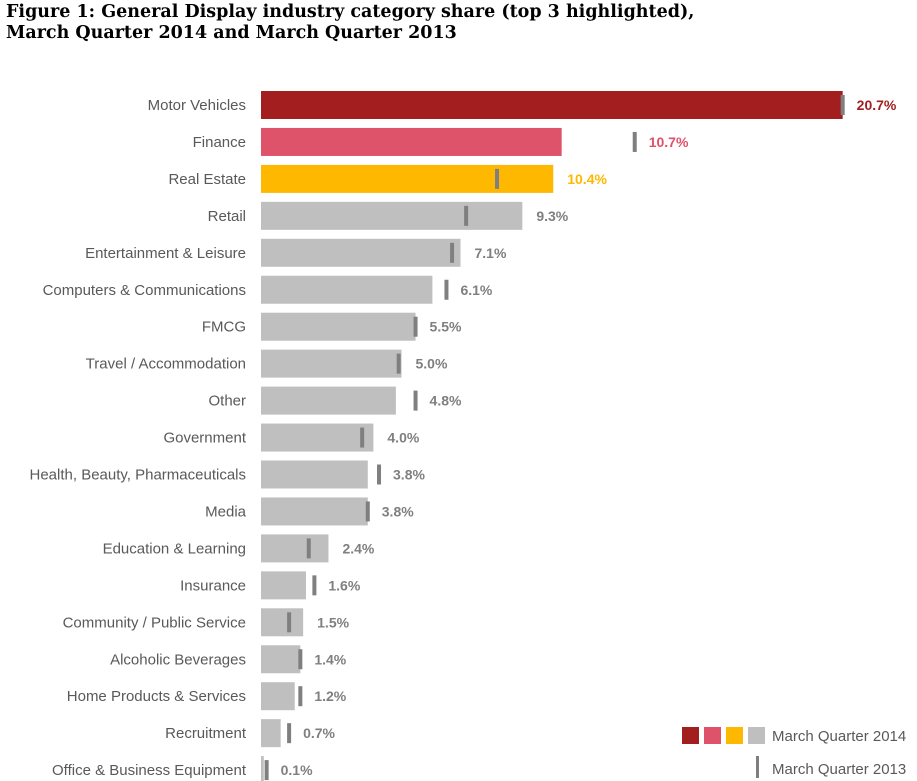  What do you see at coordinates (227, 216) in the screenshot?
I see `category-label: Retail` at bounding box center [227, 216].